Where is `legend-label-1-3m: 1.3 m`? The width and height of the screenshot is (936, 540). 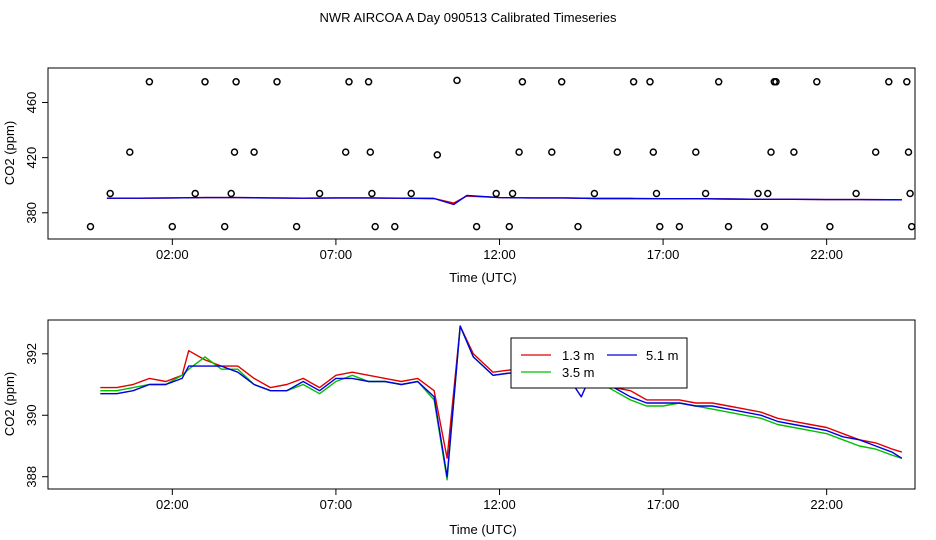
legend-label-1-3m: 1.3 m is located at coordinates (578, 355).